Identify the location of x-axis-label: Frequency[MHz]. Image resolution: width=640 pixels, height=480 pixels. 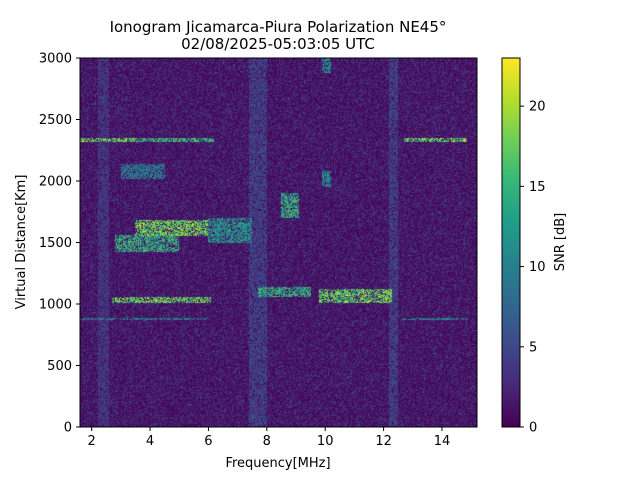
(277, 463).